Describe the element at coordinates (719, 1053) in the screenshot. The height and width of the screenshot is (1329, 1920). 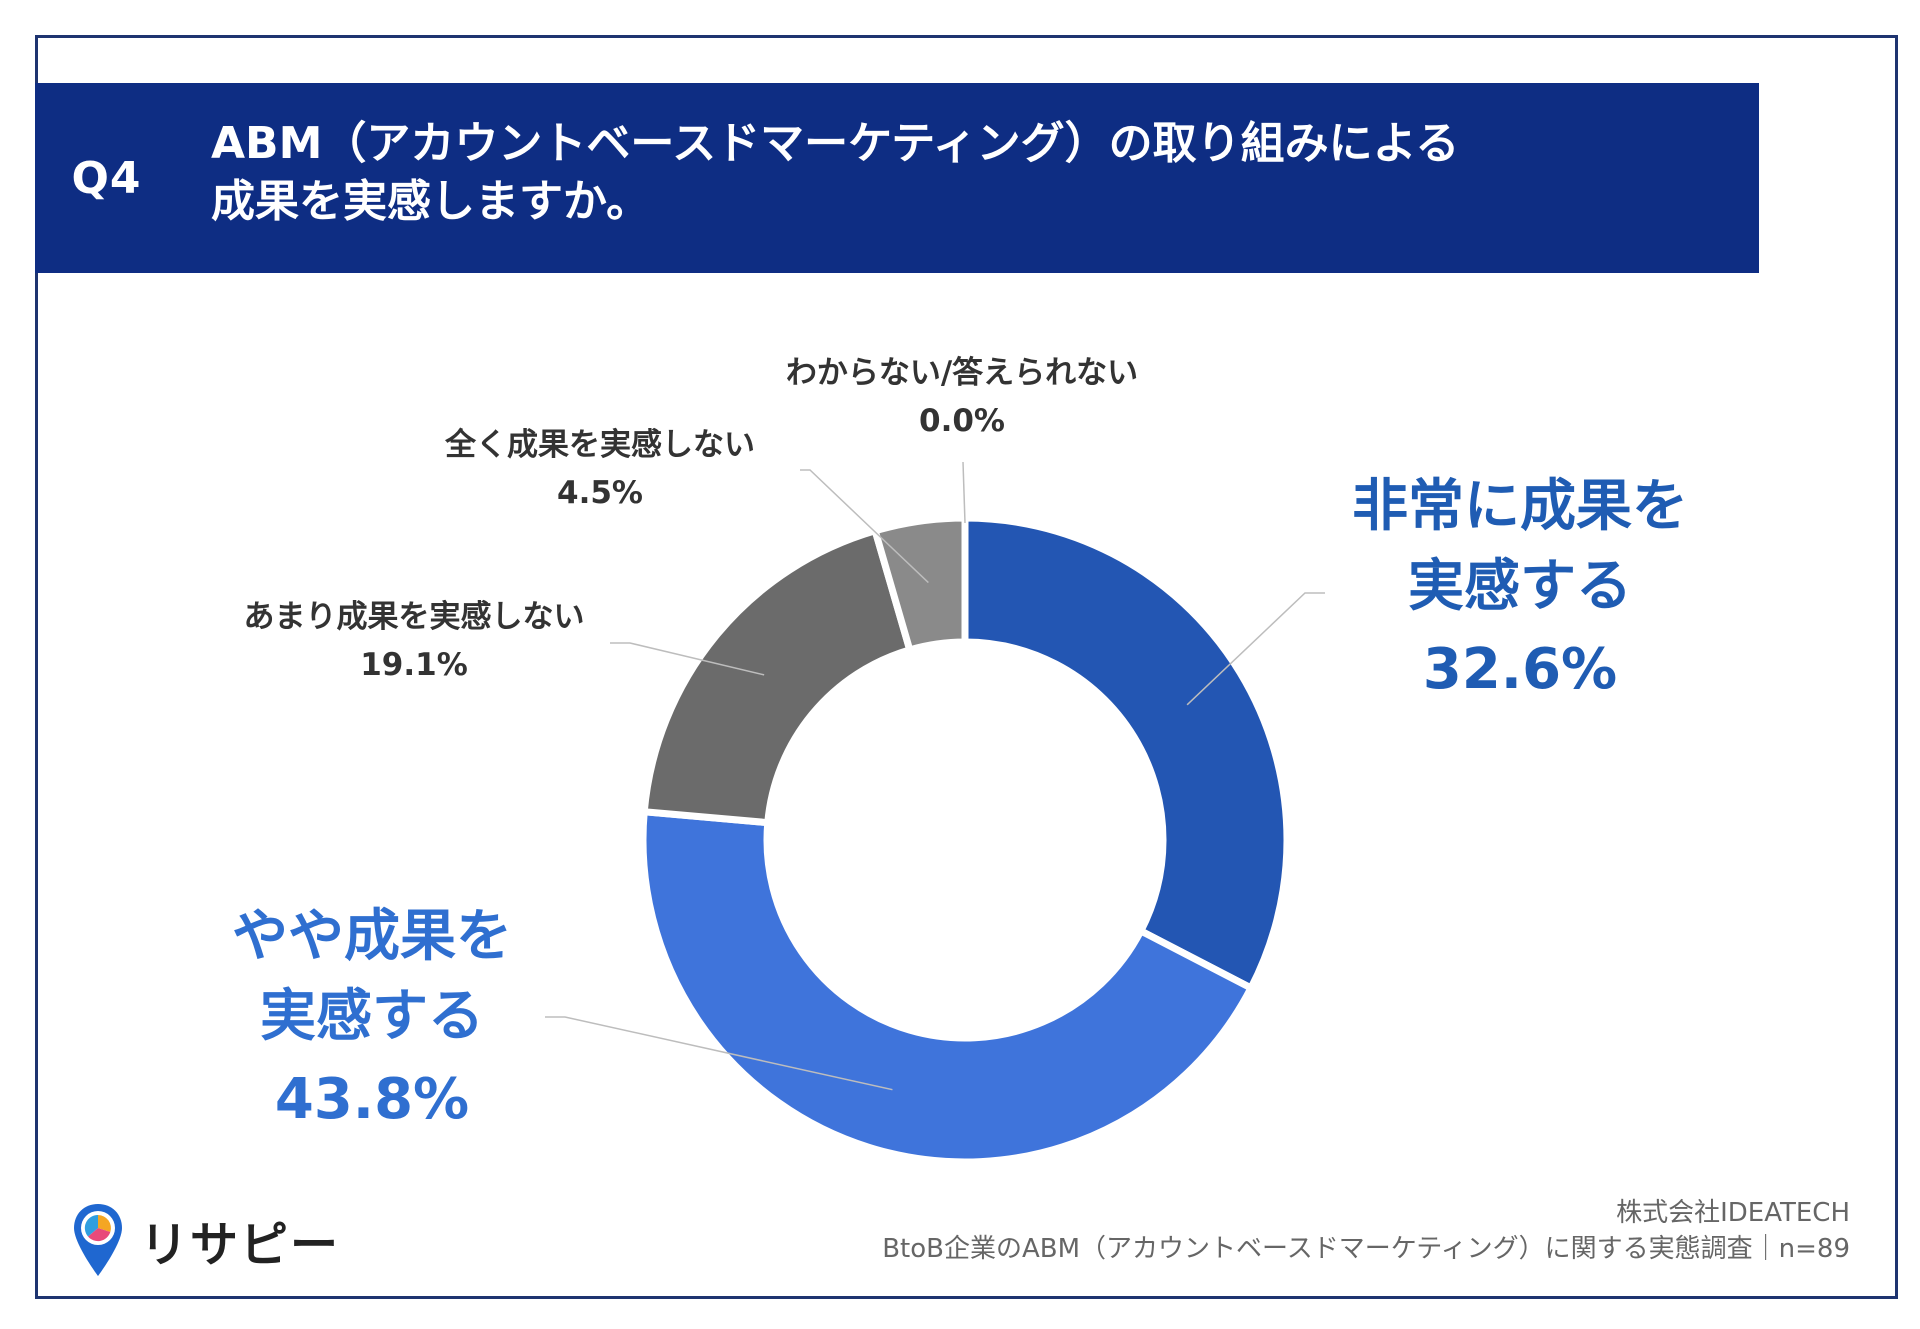
I see `leader-line-somewhat` at that location.